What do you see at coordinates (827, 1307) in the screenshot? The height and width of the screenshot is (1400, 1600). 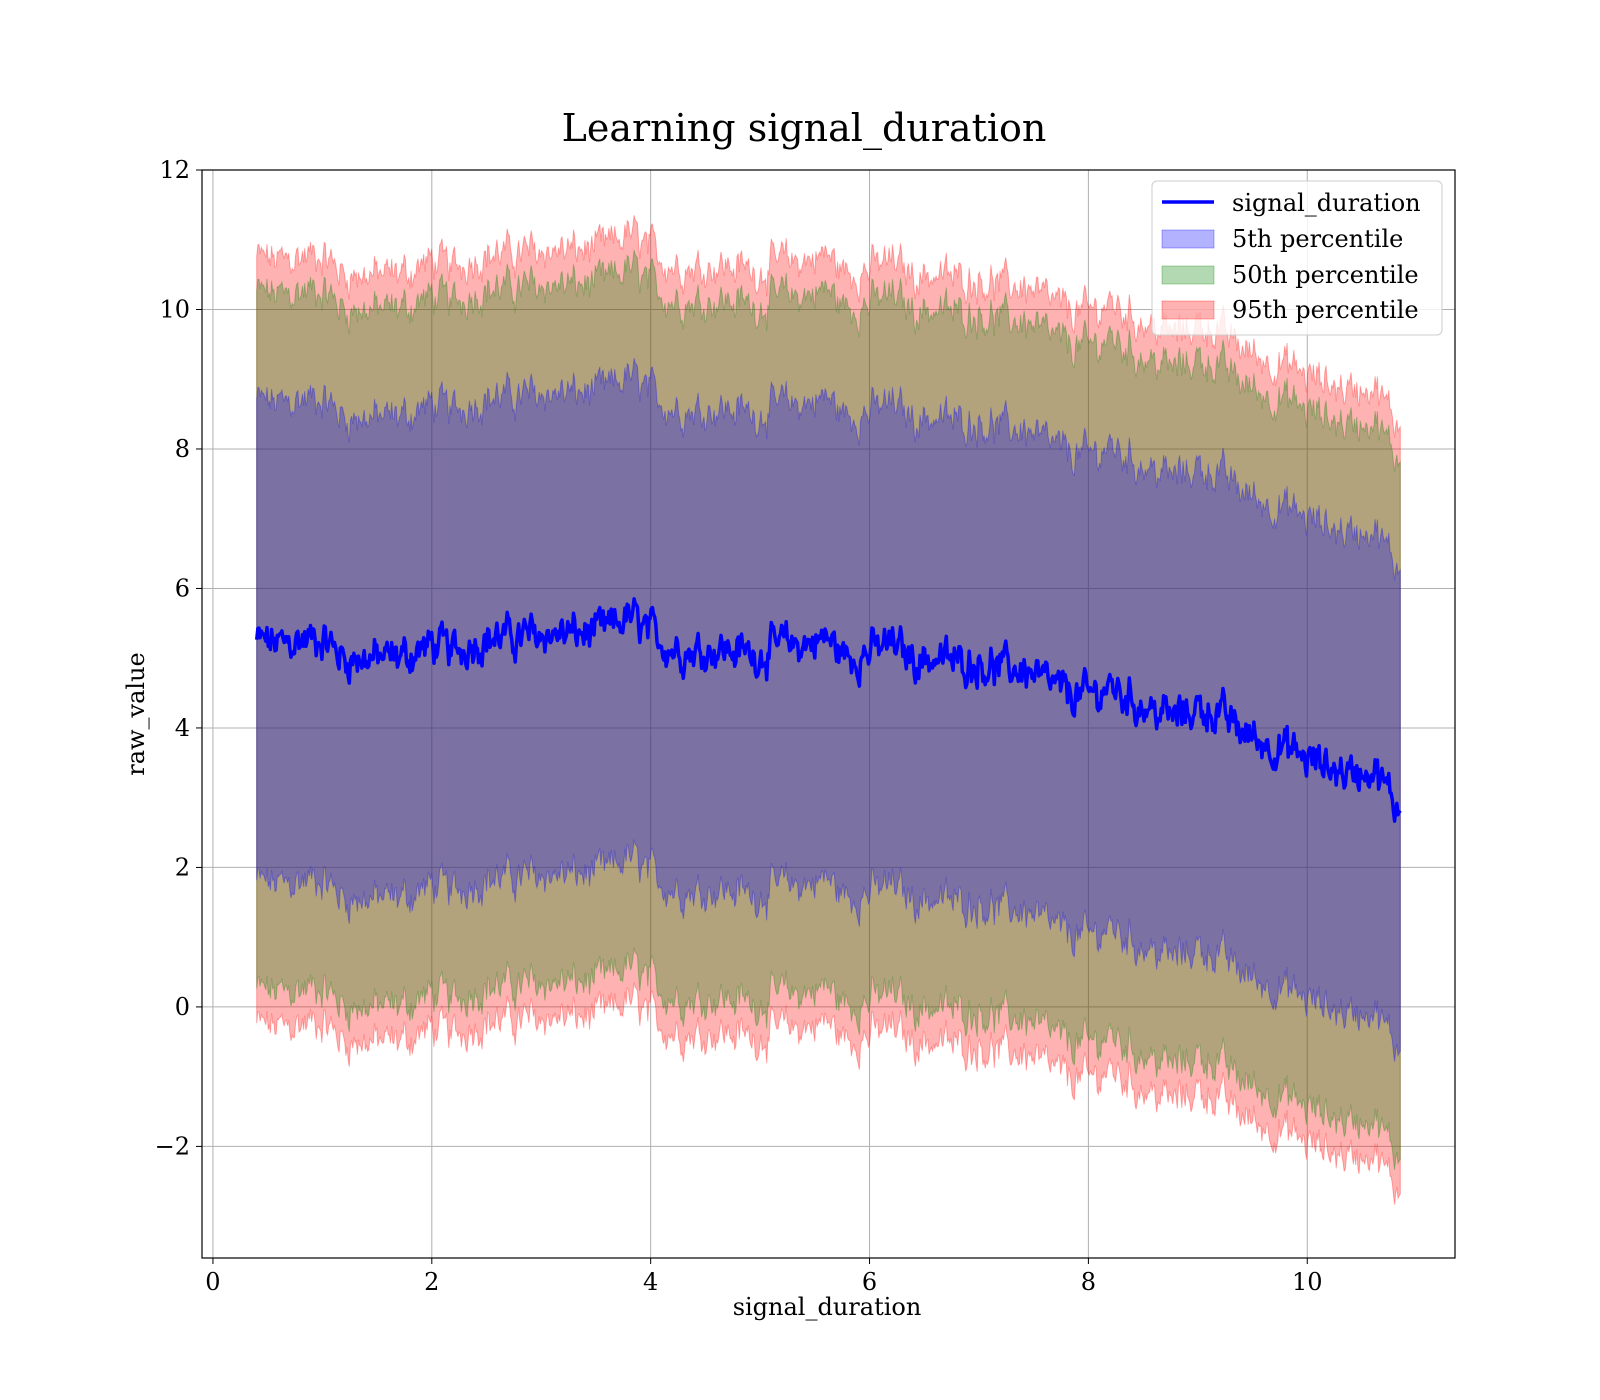 I see `x-axis-label: signal_duration` at bounding box center [827, 1307].